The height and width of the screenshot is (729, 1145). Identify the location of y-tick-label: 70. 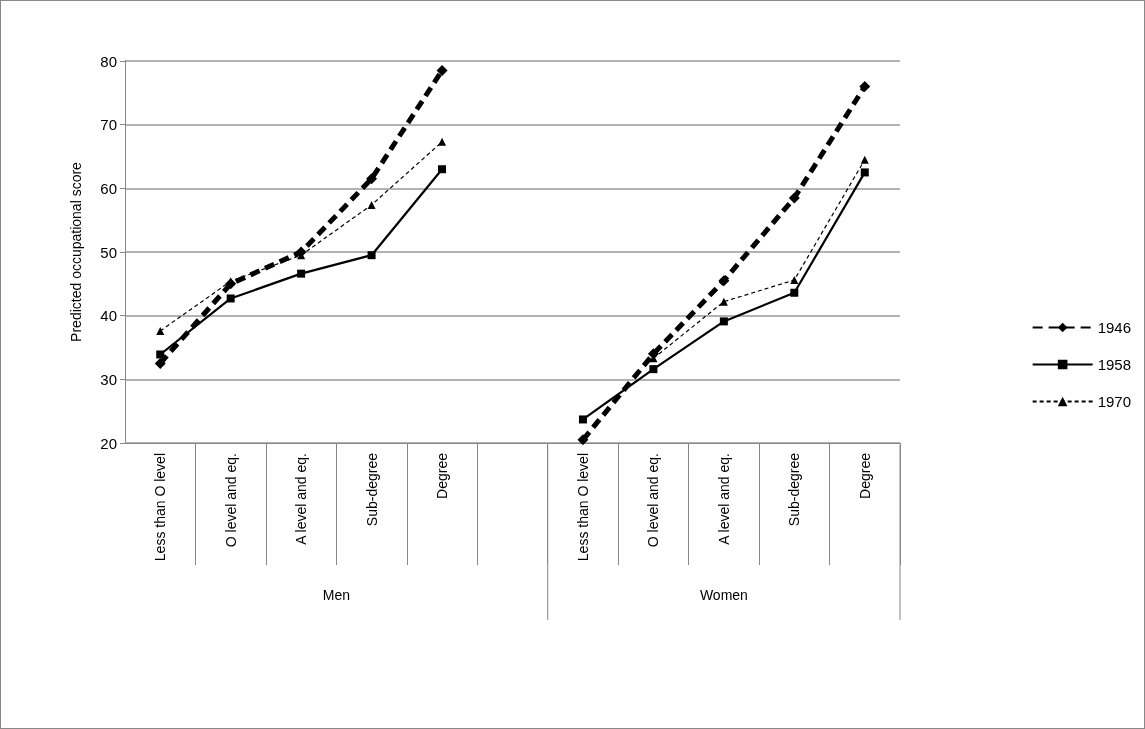
(108, 125).